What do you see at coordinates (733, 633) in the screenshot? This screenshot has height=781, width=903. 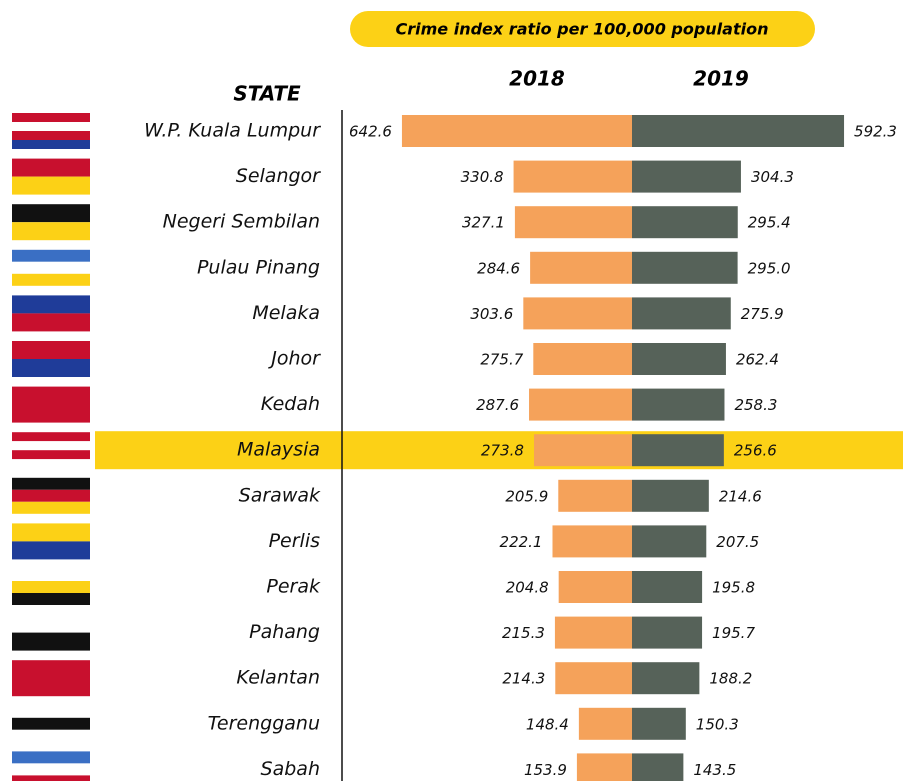 I see `value-label: 195.7` at bounding box center [733, 633].